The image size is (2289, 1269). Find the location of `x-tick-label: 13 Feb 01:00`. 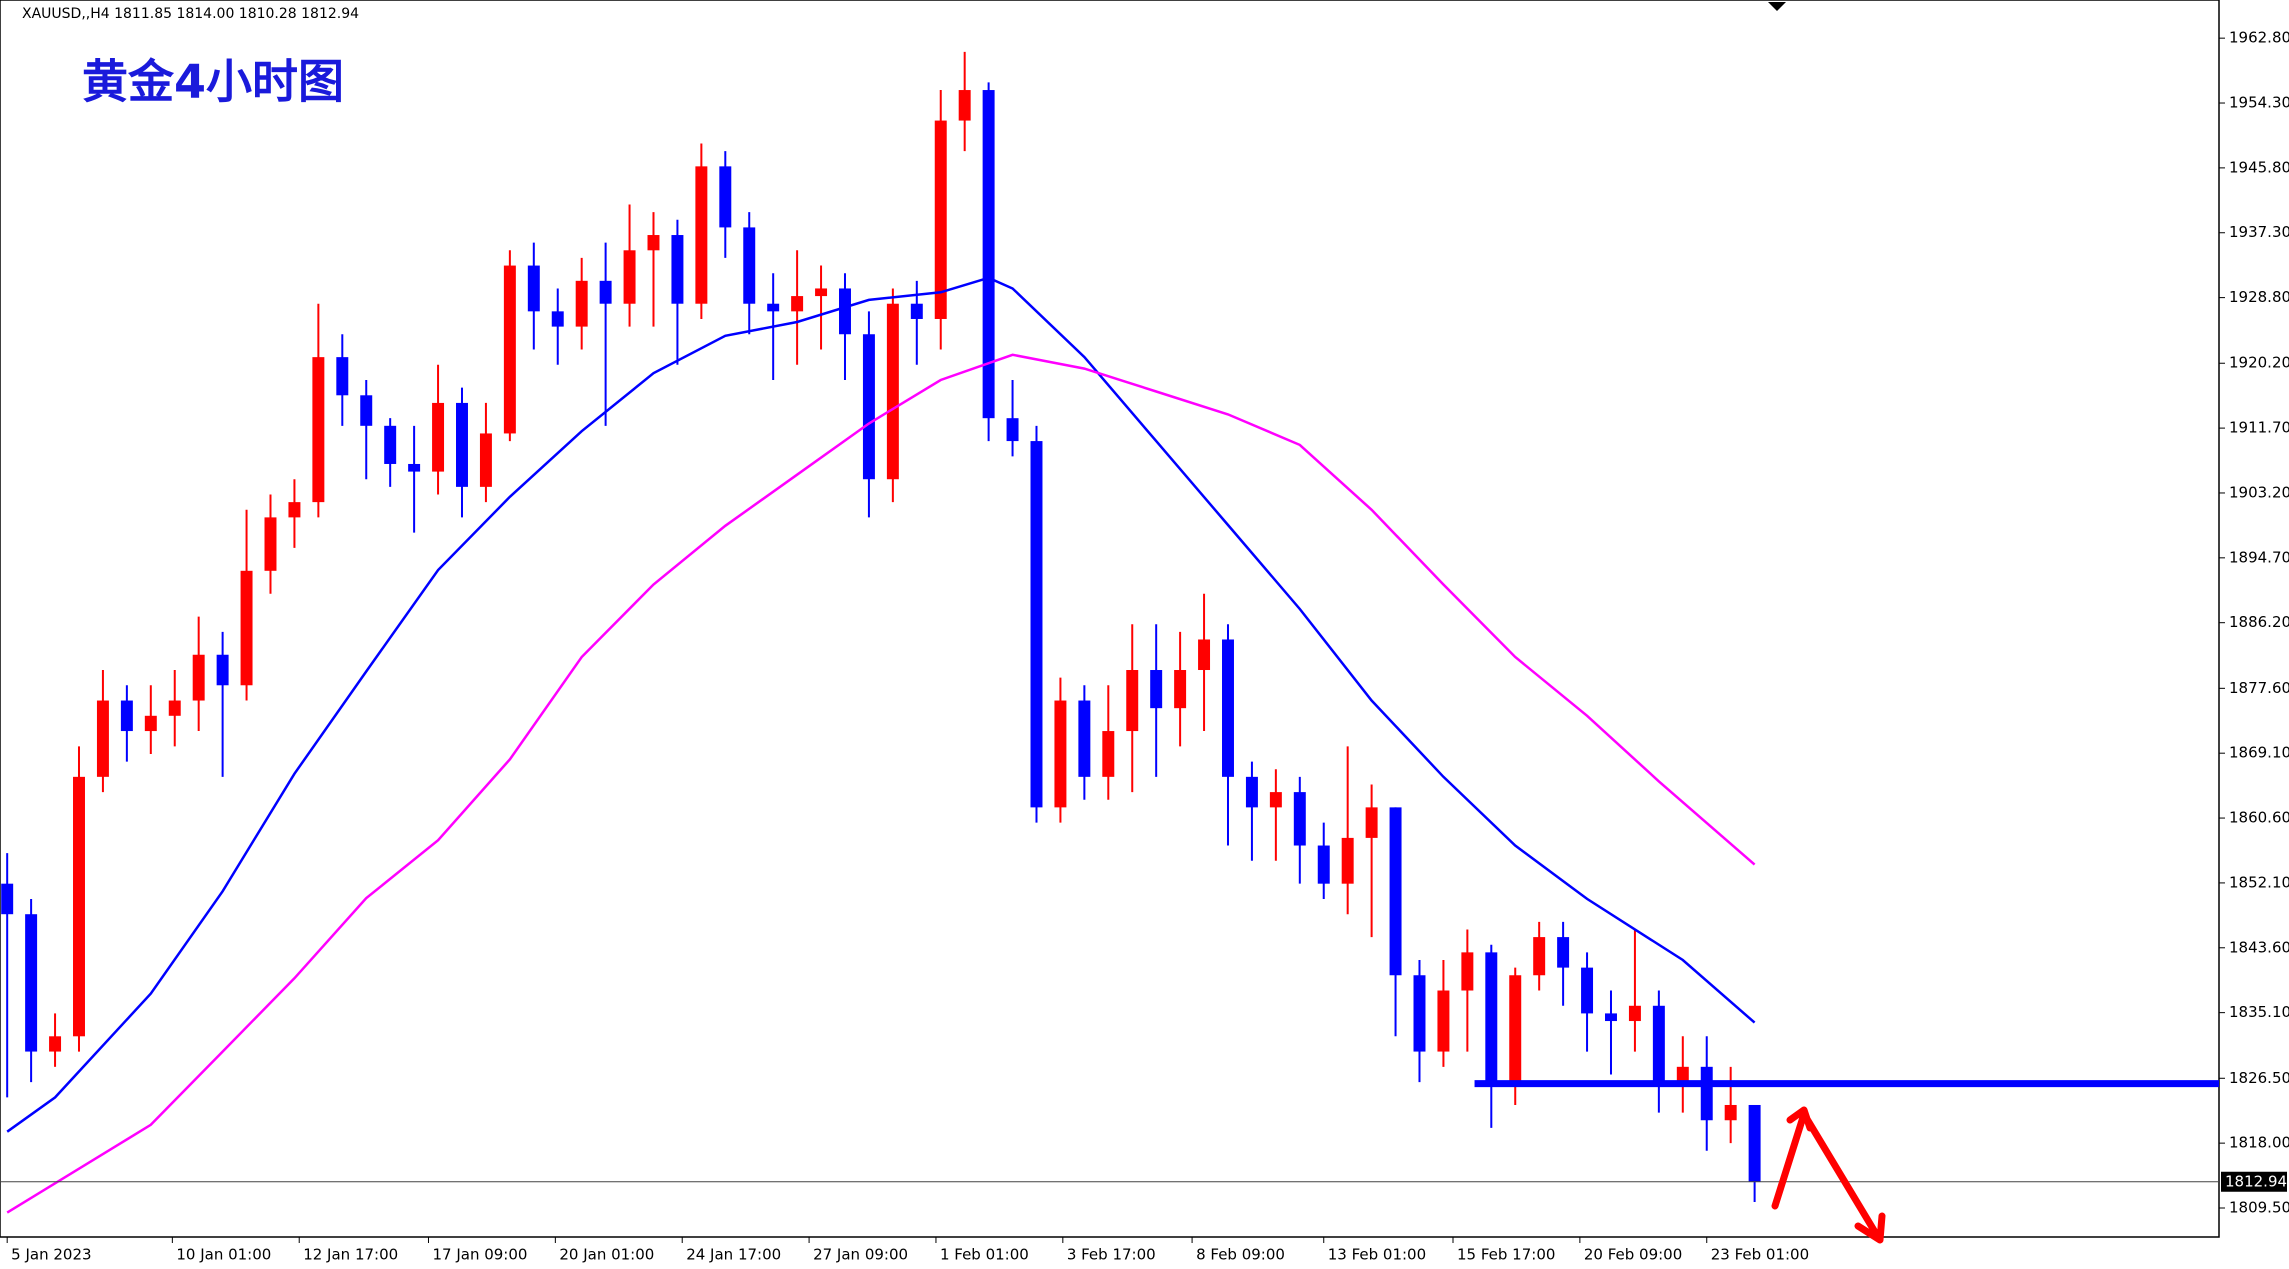

x-tick-label: 13 Feb 01:00 is located at coordinates (1377, 1255).